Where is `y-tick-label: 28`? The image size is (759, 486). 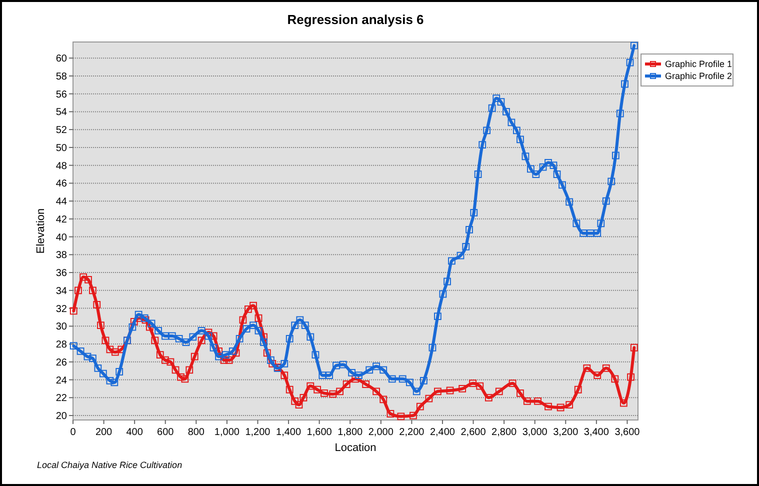
y-tick-label: 28 is located at coordinates (62, 345).